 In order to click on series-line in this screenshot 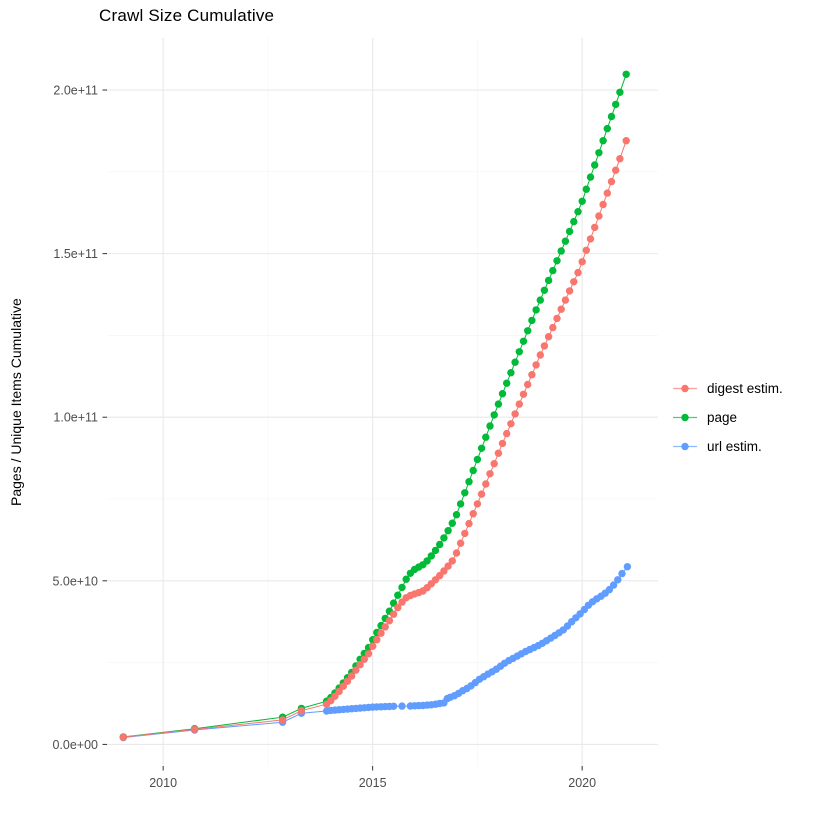, I will do `click(375, 652)`.